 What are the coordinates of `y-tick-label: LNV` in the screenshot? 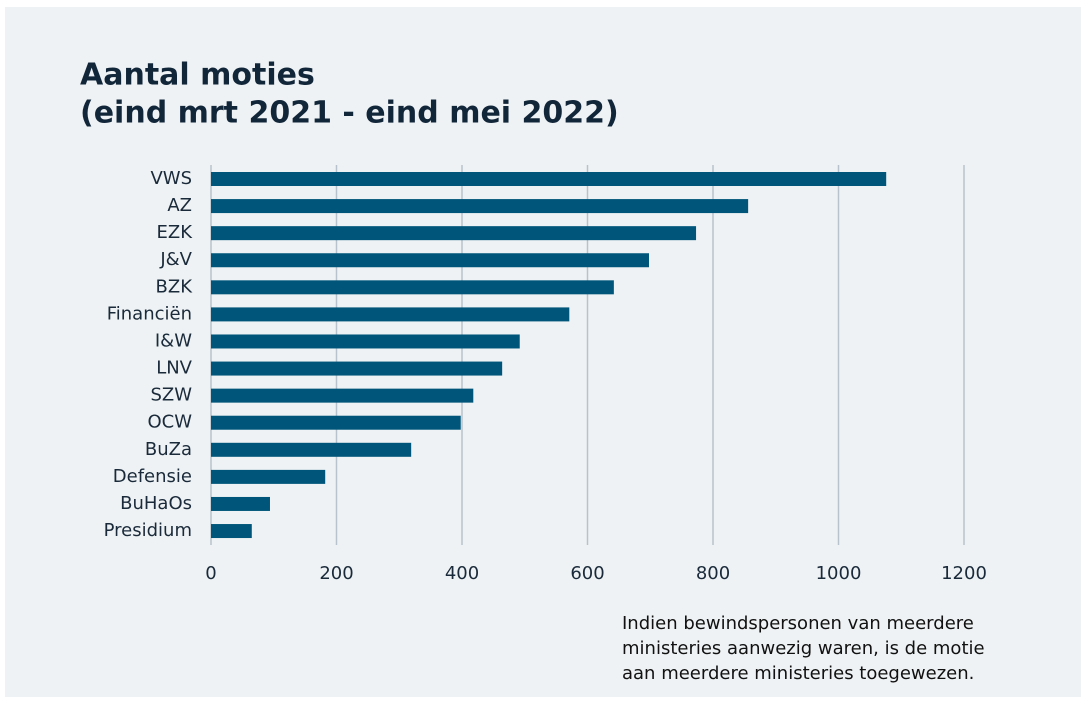 It's located at (174, 368).